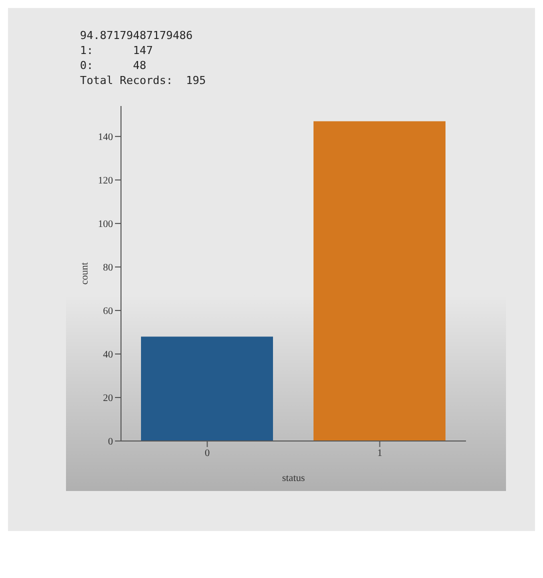  Describe the element at coordinates (137, 35) in the screenshot. I see `text: 94.87179487179486` at that location.